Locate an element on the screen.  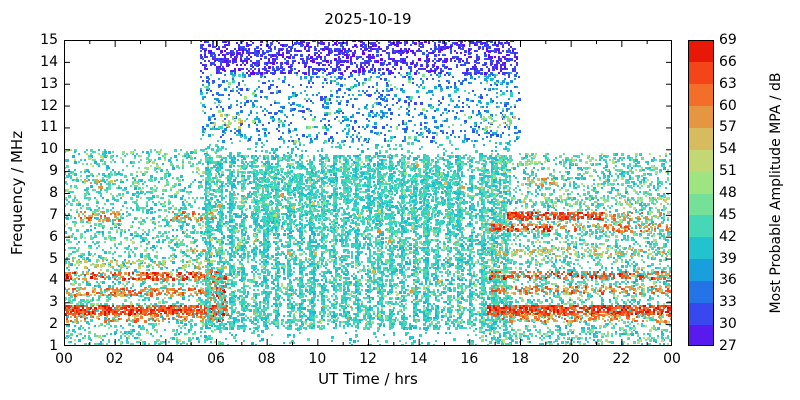
colorbar-tick-label: 57 is located at coordinates (728, 127).